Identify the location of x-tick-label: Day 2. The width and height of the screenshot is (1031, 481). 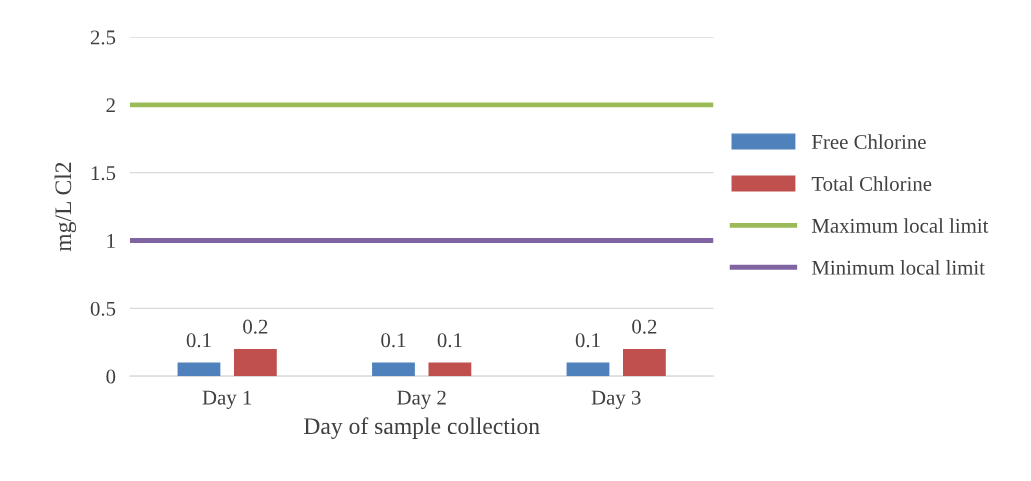
(421, 399).